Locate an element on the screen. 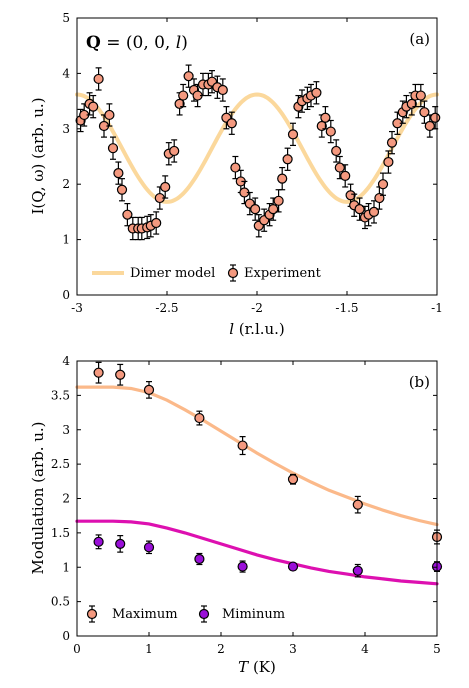 Image resolution: width=469 pixels, height=688 pixels. panel-a-legend: Dimer model Experiment is located at coordinates (207, 273).